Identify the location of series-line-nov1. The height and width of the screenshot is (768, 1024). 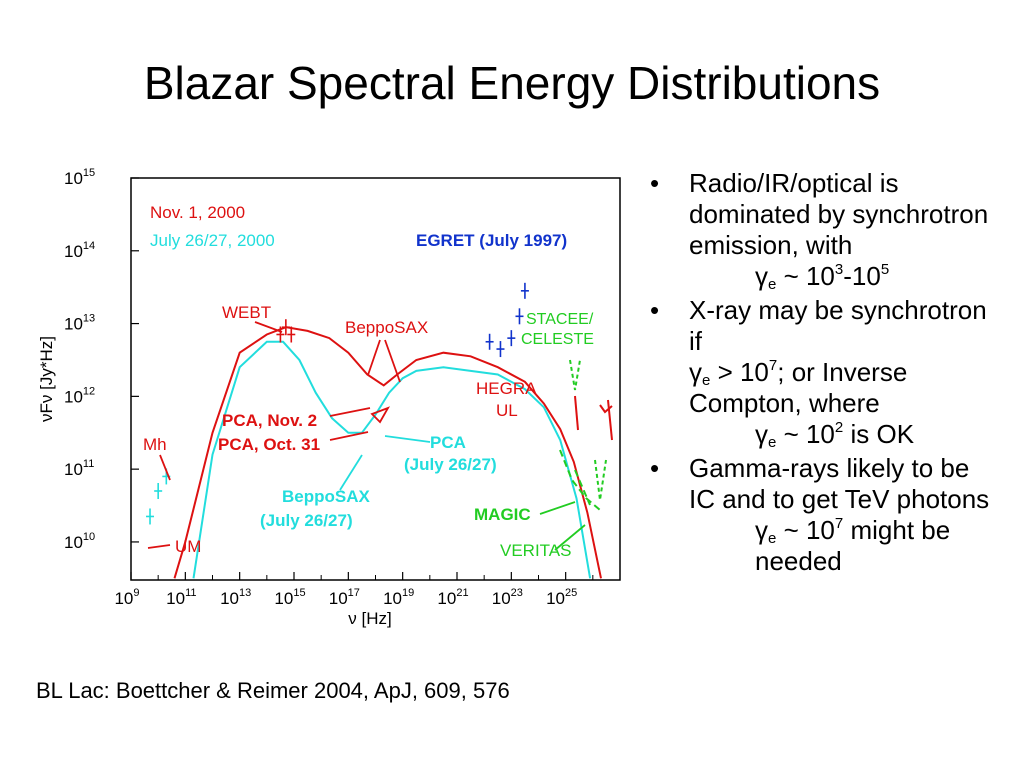
(387, 452).